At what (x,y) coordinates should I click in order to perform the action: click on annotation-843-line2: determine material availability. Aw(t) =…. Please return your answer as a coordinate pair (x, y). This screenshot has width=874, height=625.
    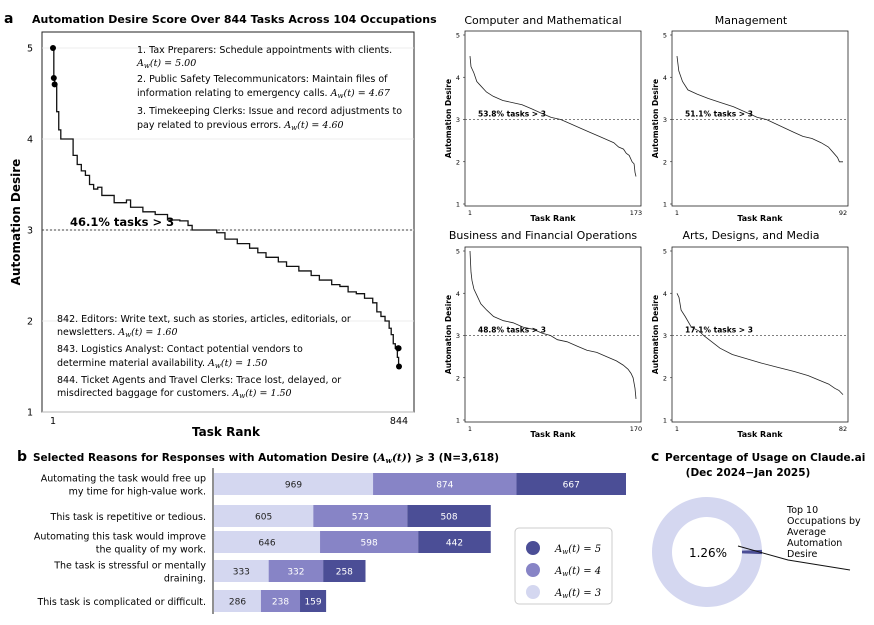
    Looking at the image, I should click on (162, 364).